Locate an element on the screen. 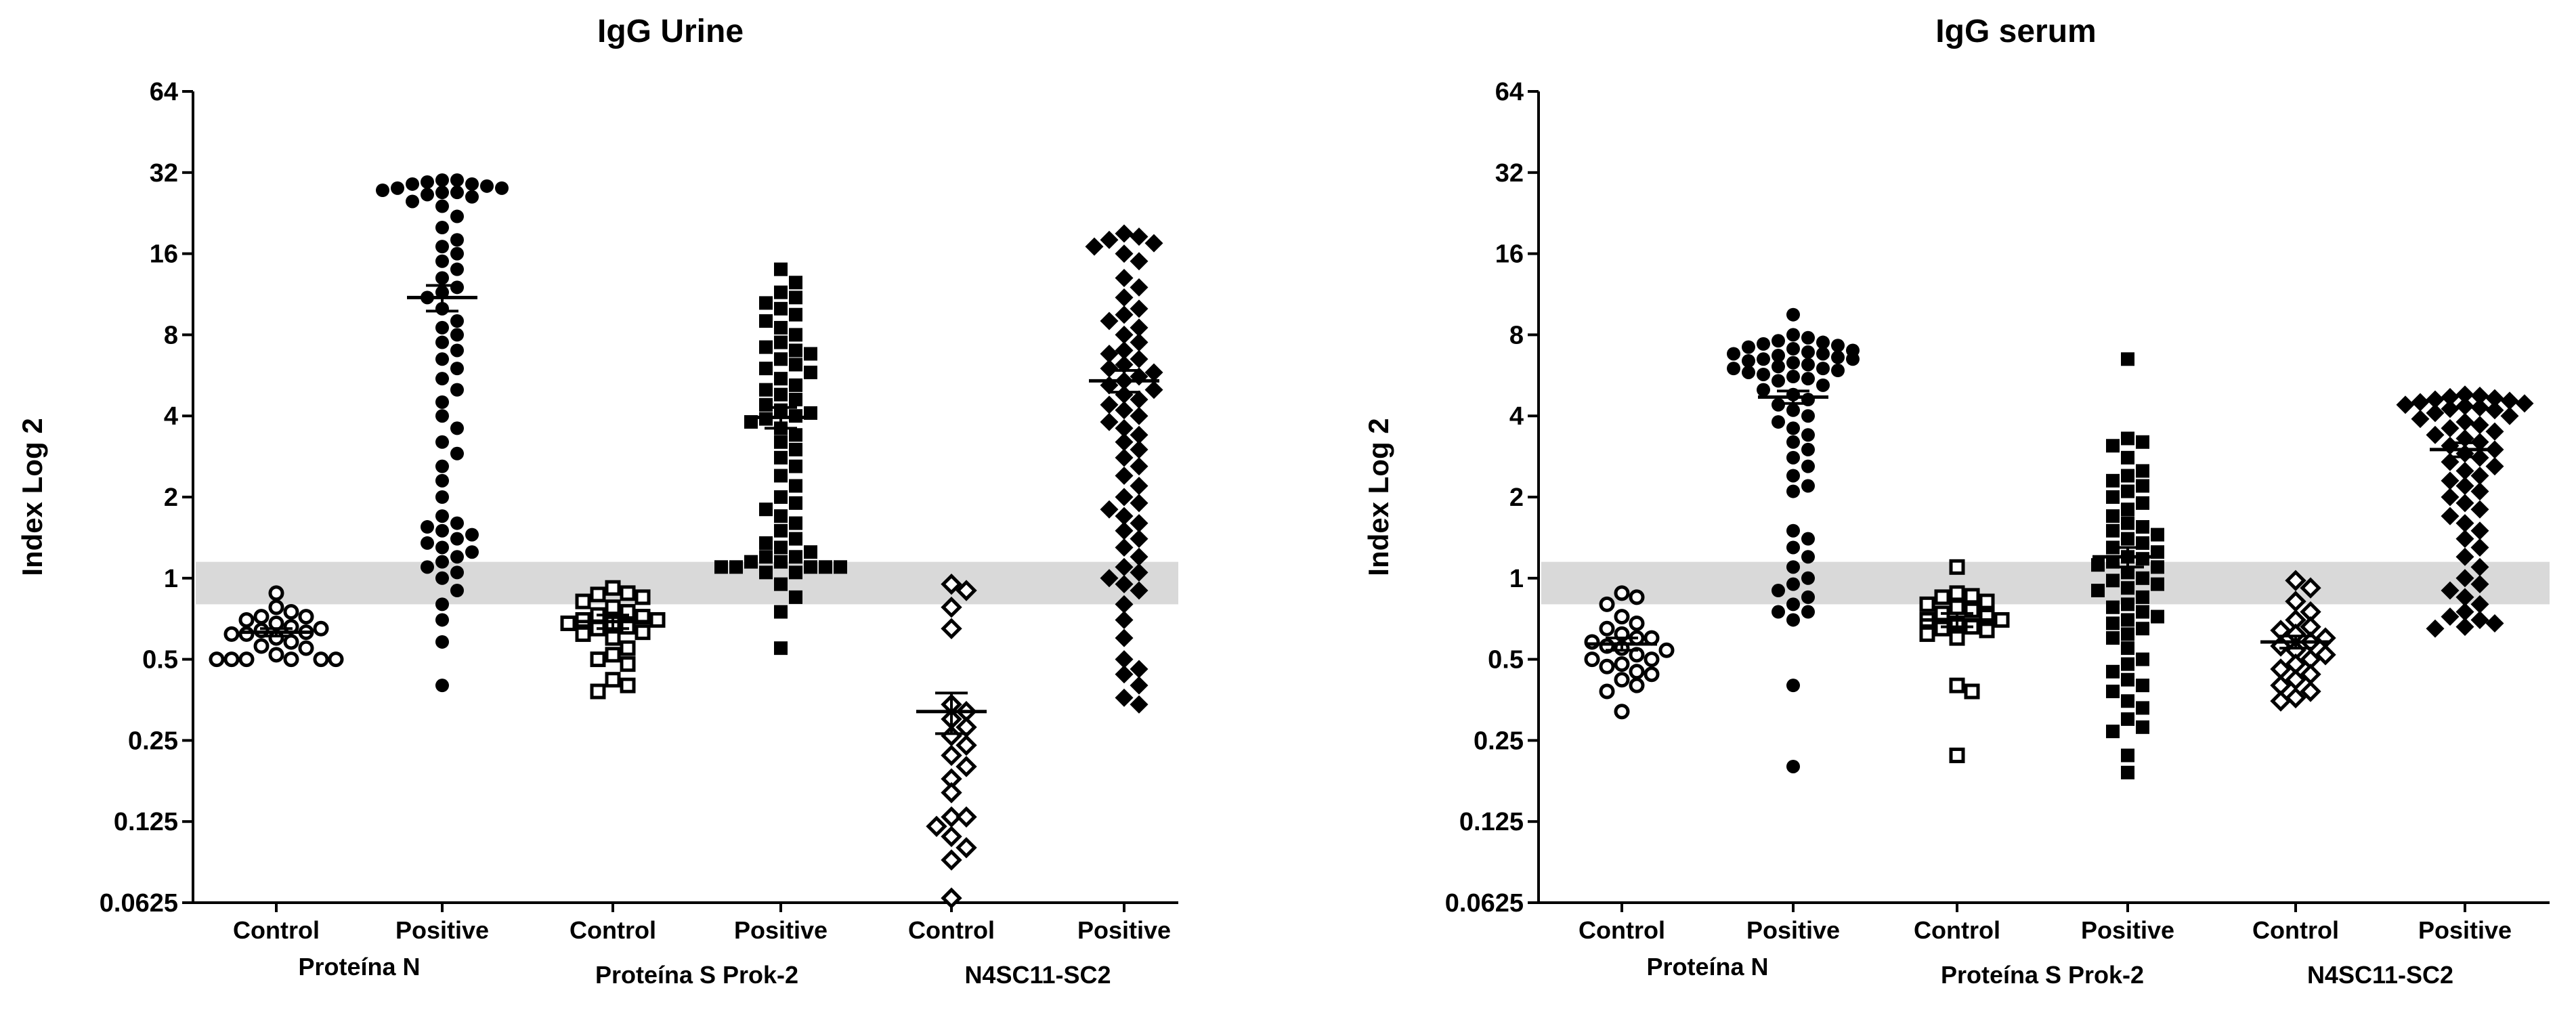 The height and width of the screenshot is (1009, 2576). category-label: Control is located at coordinates (2295, 930).